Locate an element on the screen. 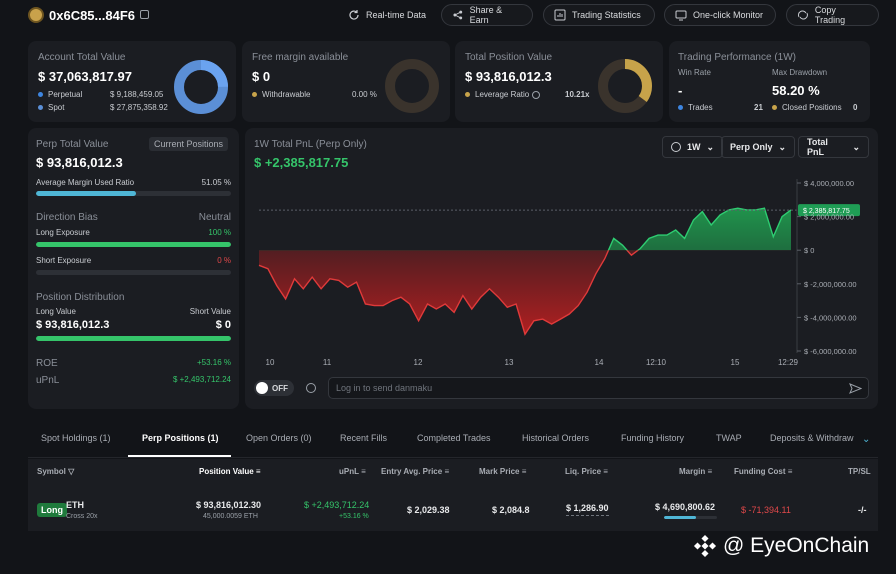  x-tick-label: 12:10 is located at coordinates (656, 362).